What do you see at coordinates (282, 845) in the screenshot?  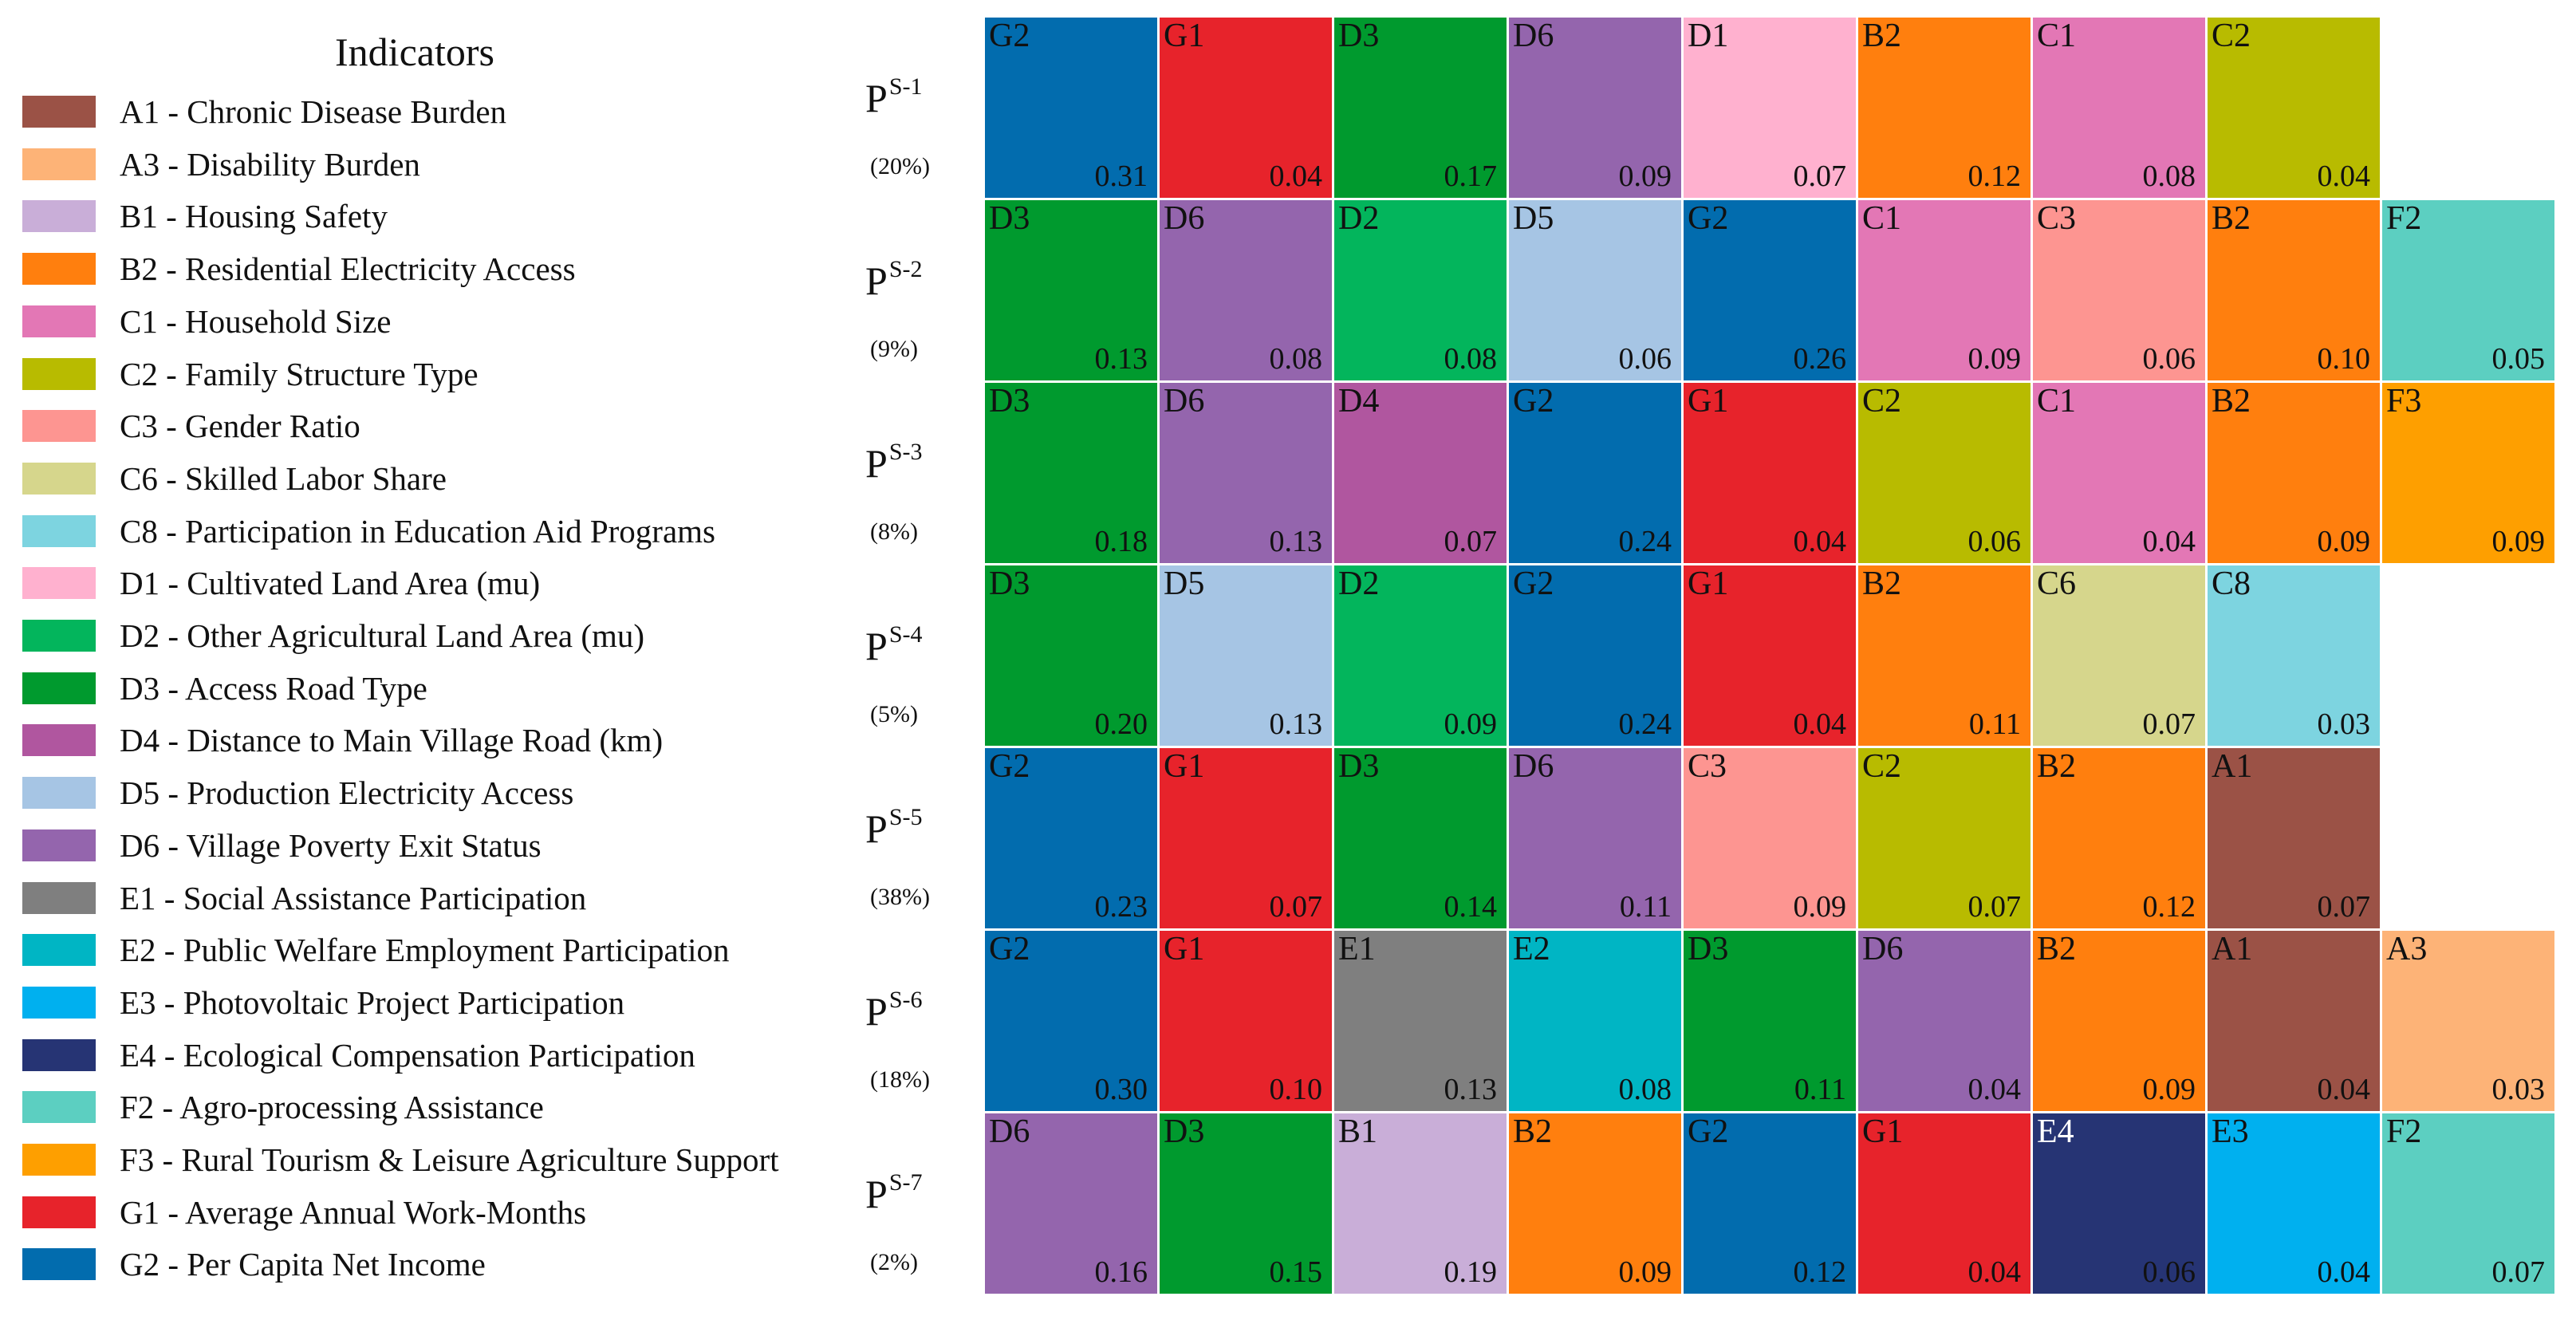 I see `legend-item-d6: D6 - Village Poverty Exit Status` at bounding box center [282, 845].